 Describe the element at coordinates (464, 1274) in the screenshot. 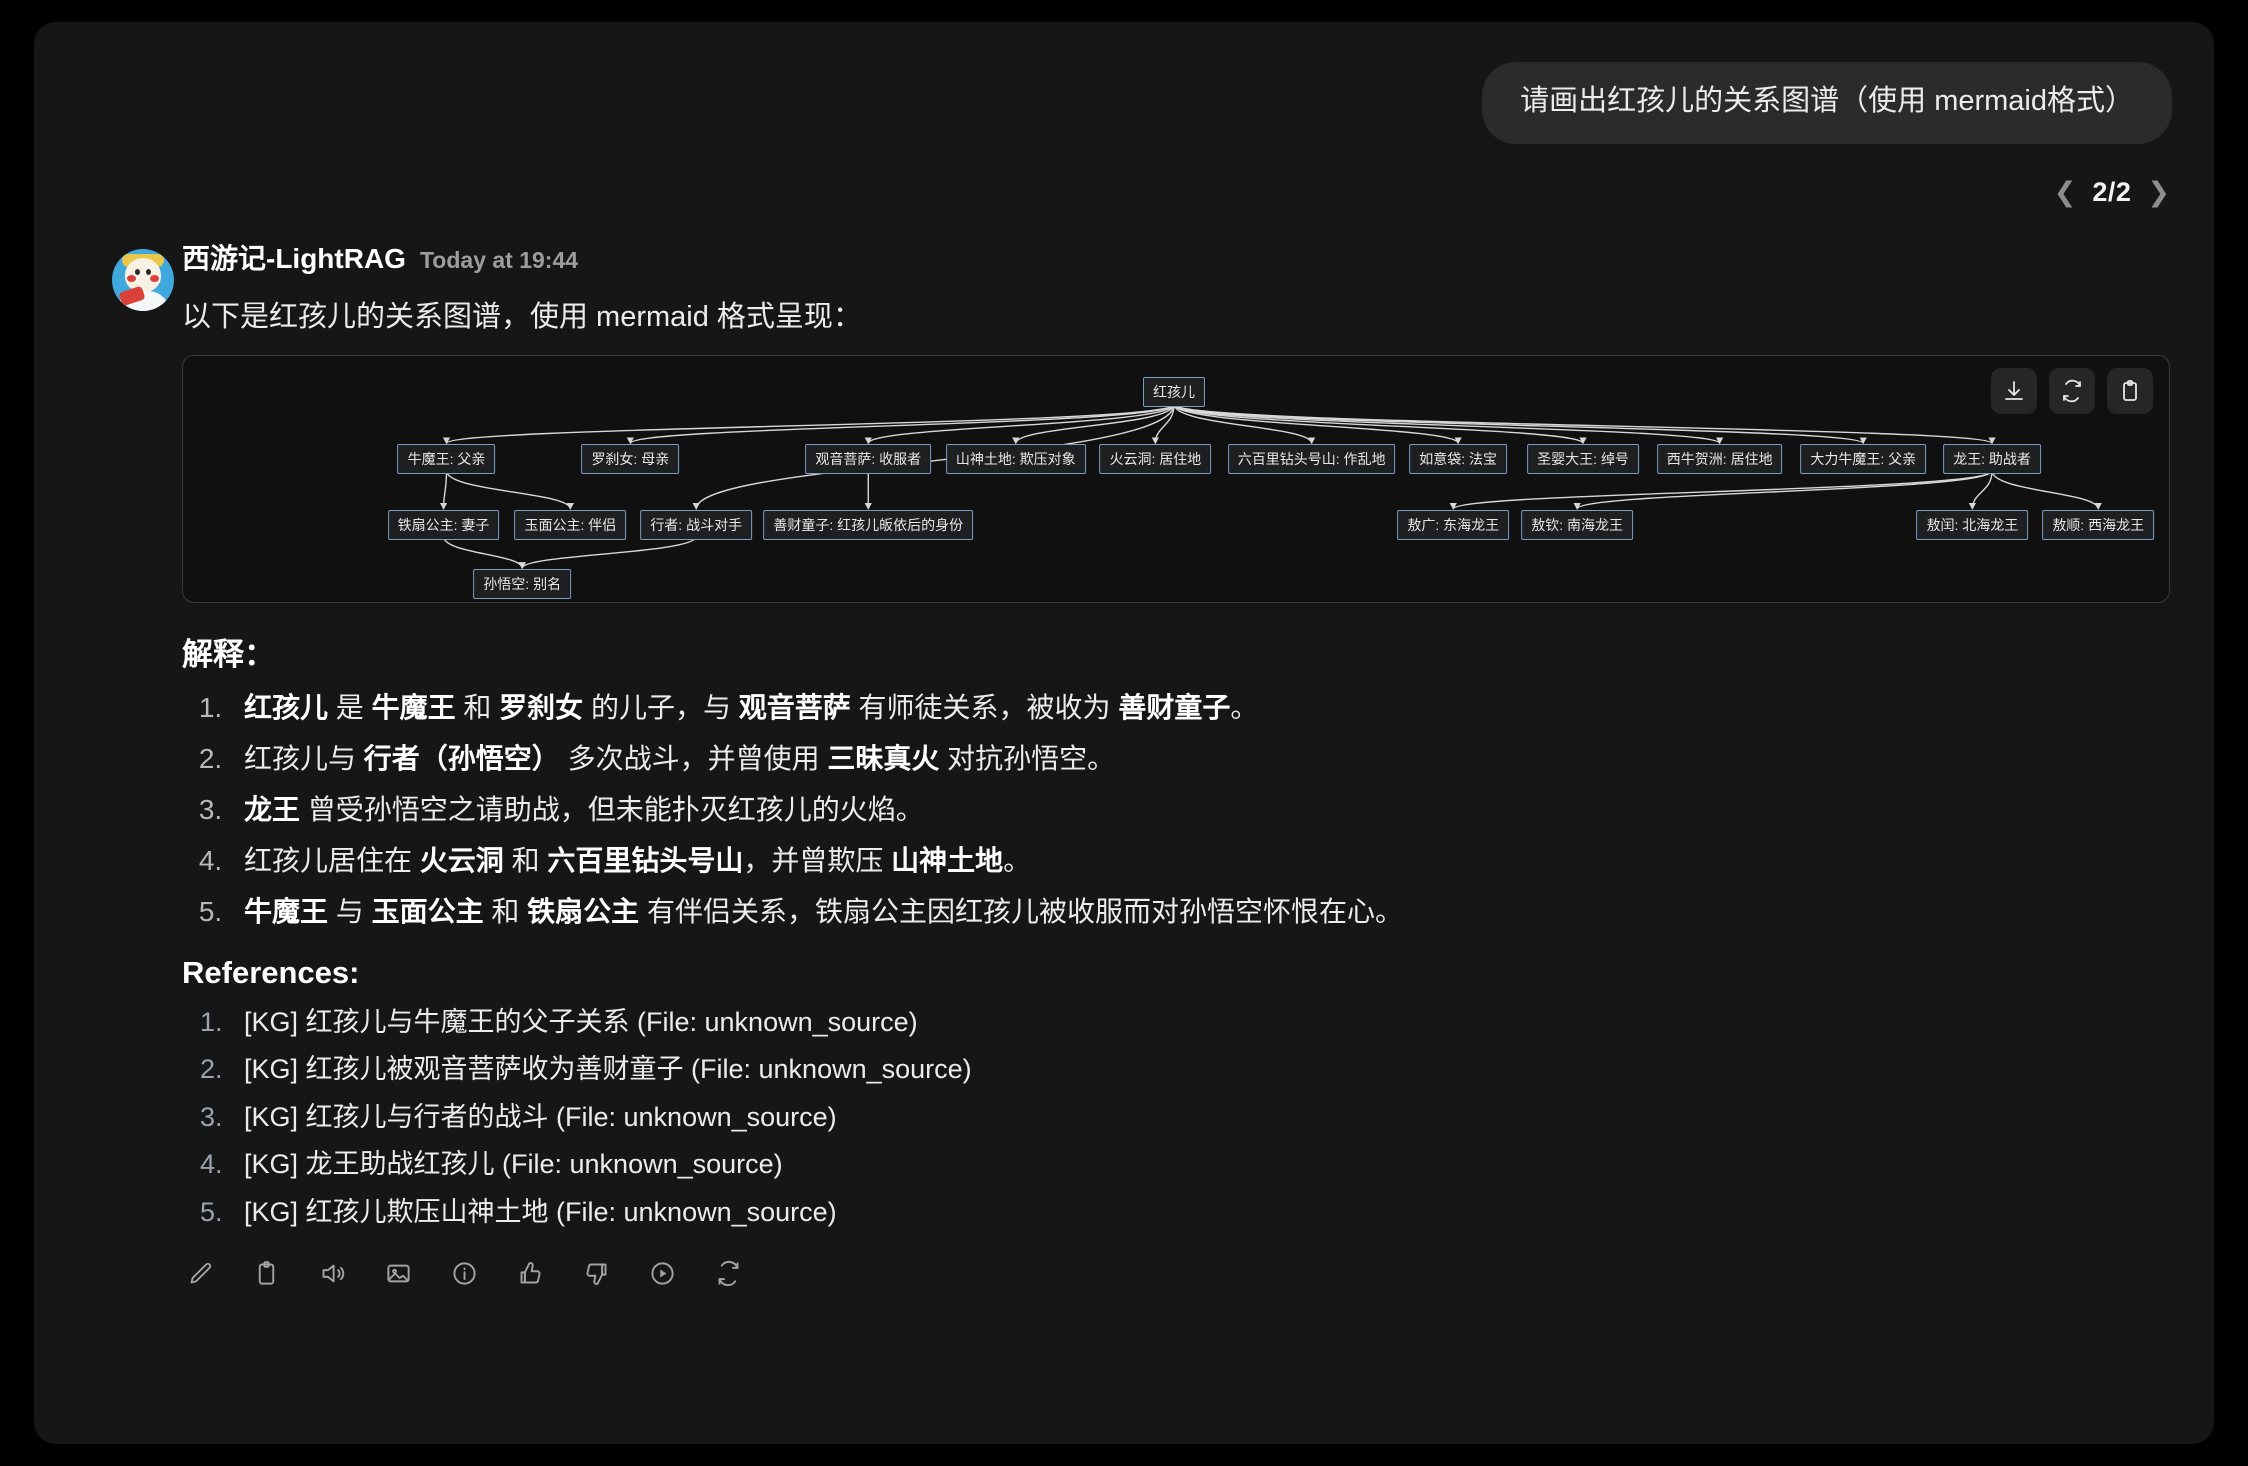

I see `info-icon` at that location.